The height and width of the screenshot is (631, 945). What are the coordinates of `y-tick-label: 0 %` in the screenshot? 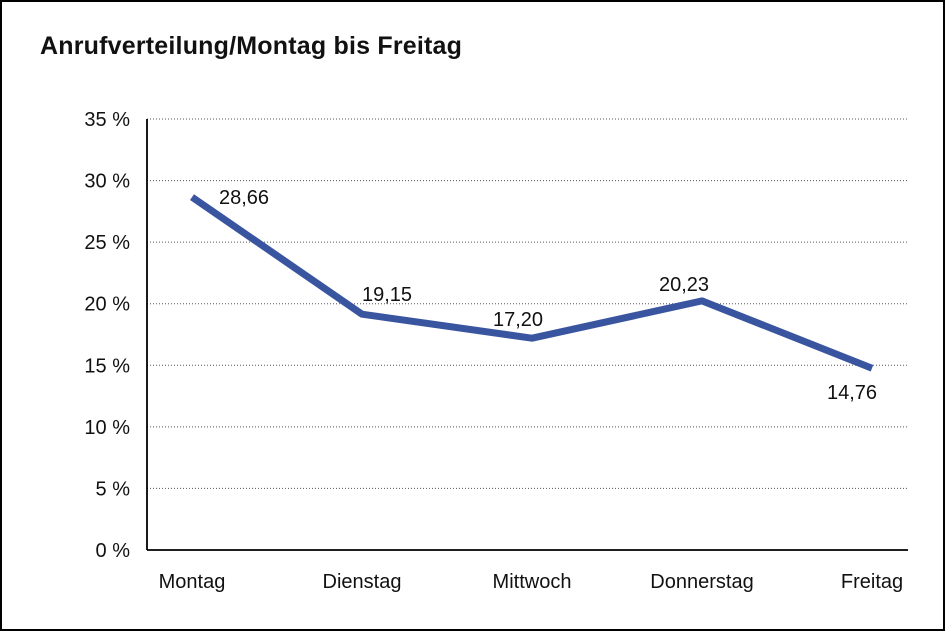 It's located at (113, 551).